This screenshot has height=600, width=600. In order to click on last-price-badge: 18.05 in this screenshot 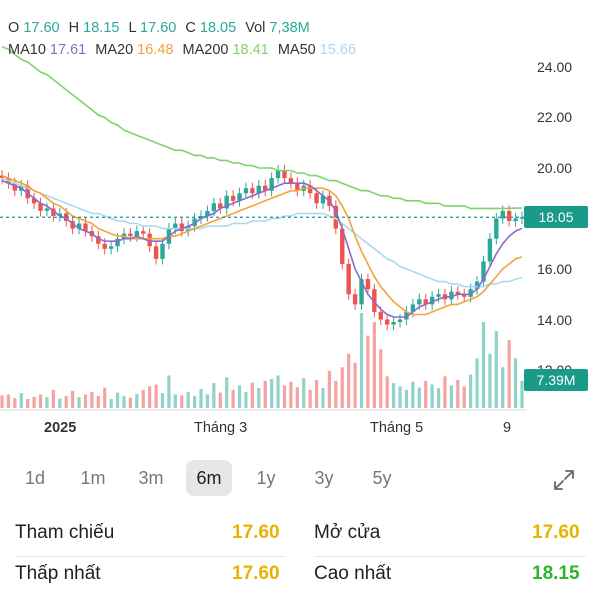, I will do `click(556, 217)`.